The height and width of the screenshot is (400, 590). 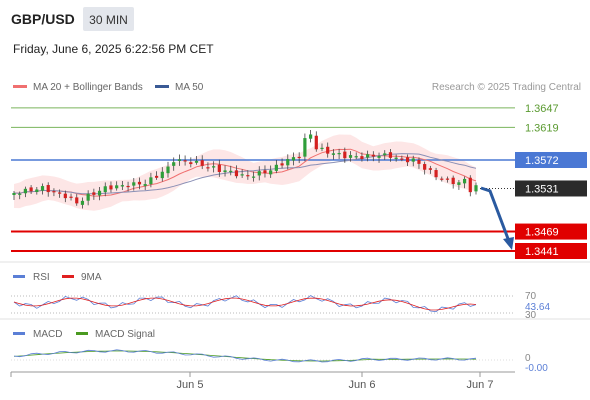 I want to click on ma20-line, so click(x=245, y=172).